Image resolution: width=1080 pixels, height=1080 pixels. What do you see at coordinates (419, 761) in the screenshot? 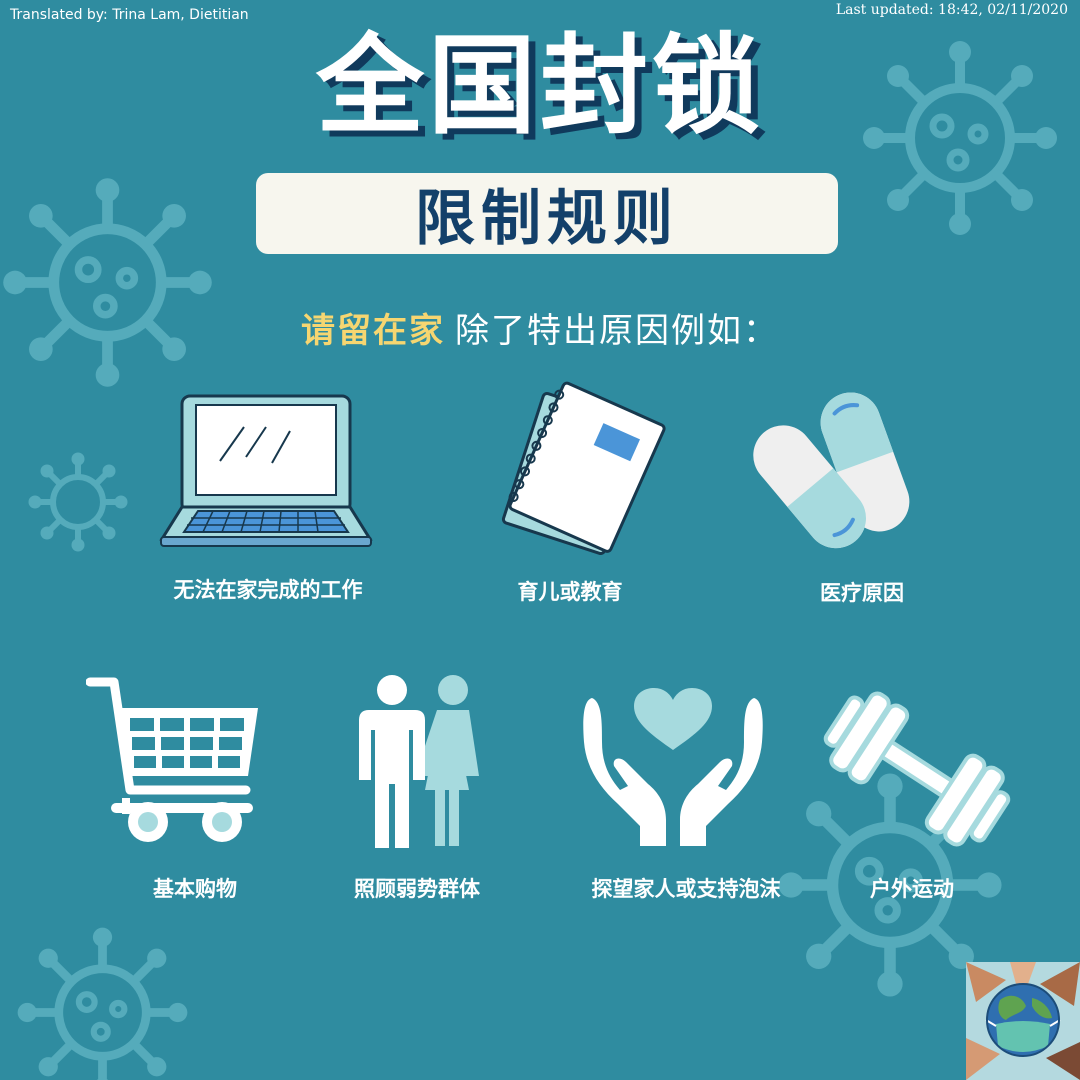
I see `people-icon` at bounding box center [419, 761].